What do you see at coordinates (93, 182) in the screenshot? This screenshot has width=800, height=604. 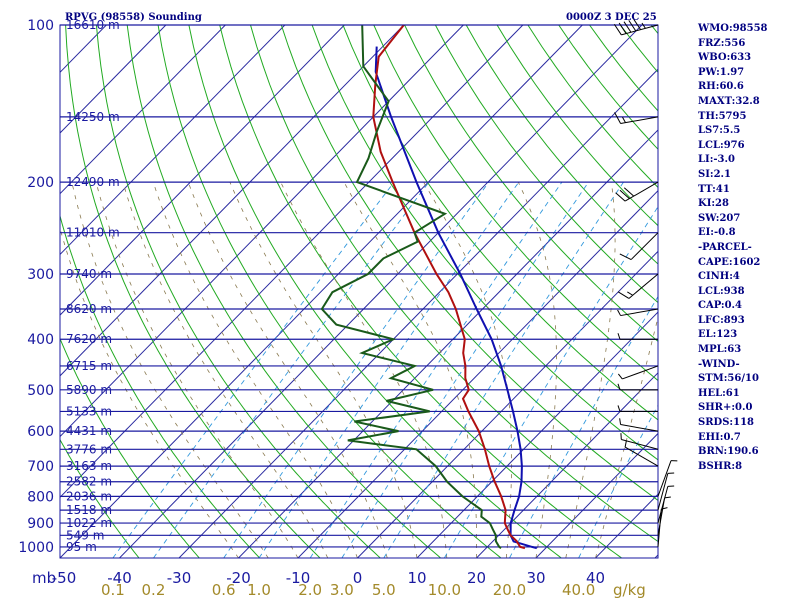 I see `height-label: 12490 m` at bounding box center [93, 182].